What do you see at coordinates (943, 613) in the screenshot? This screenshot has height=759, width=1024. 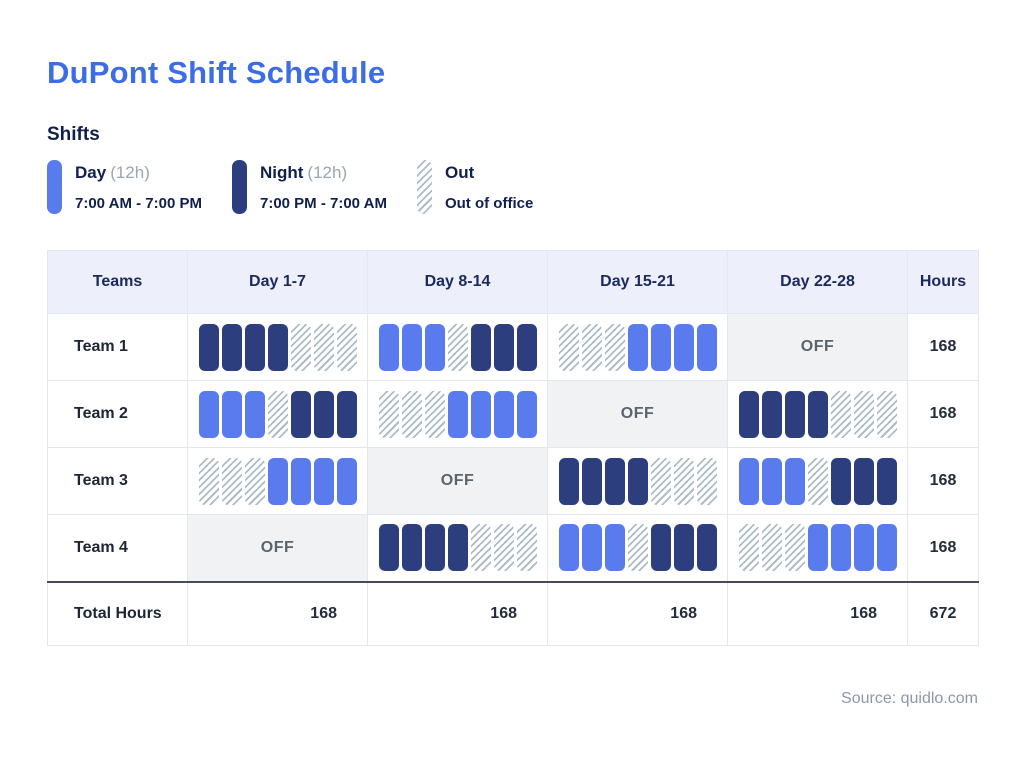 I see `grand-total-hours: 672` at bounding box center [943, 613].